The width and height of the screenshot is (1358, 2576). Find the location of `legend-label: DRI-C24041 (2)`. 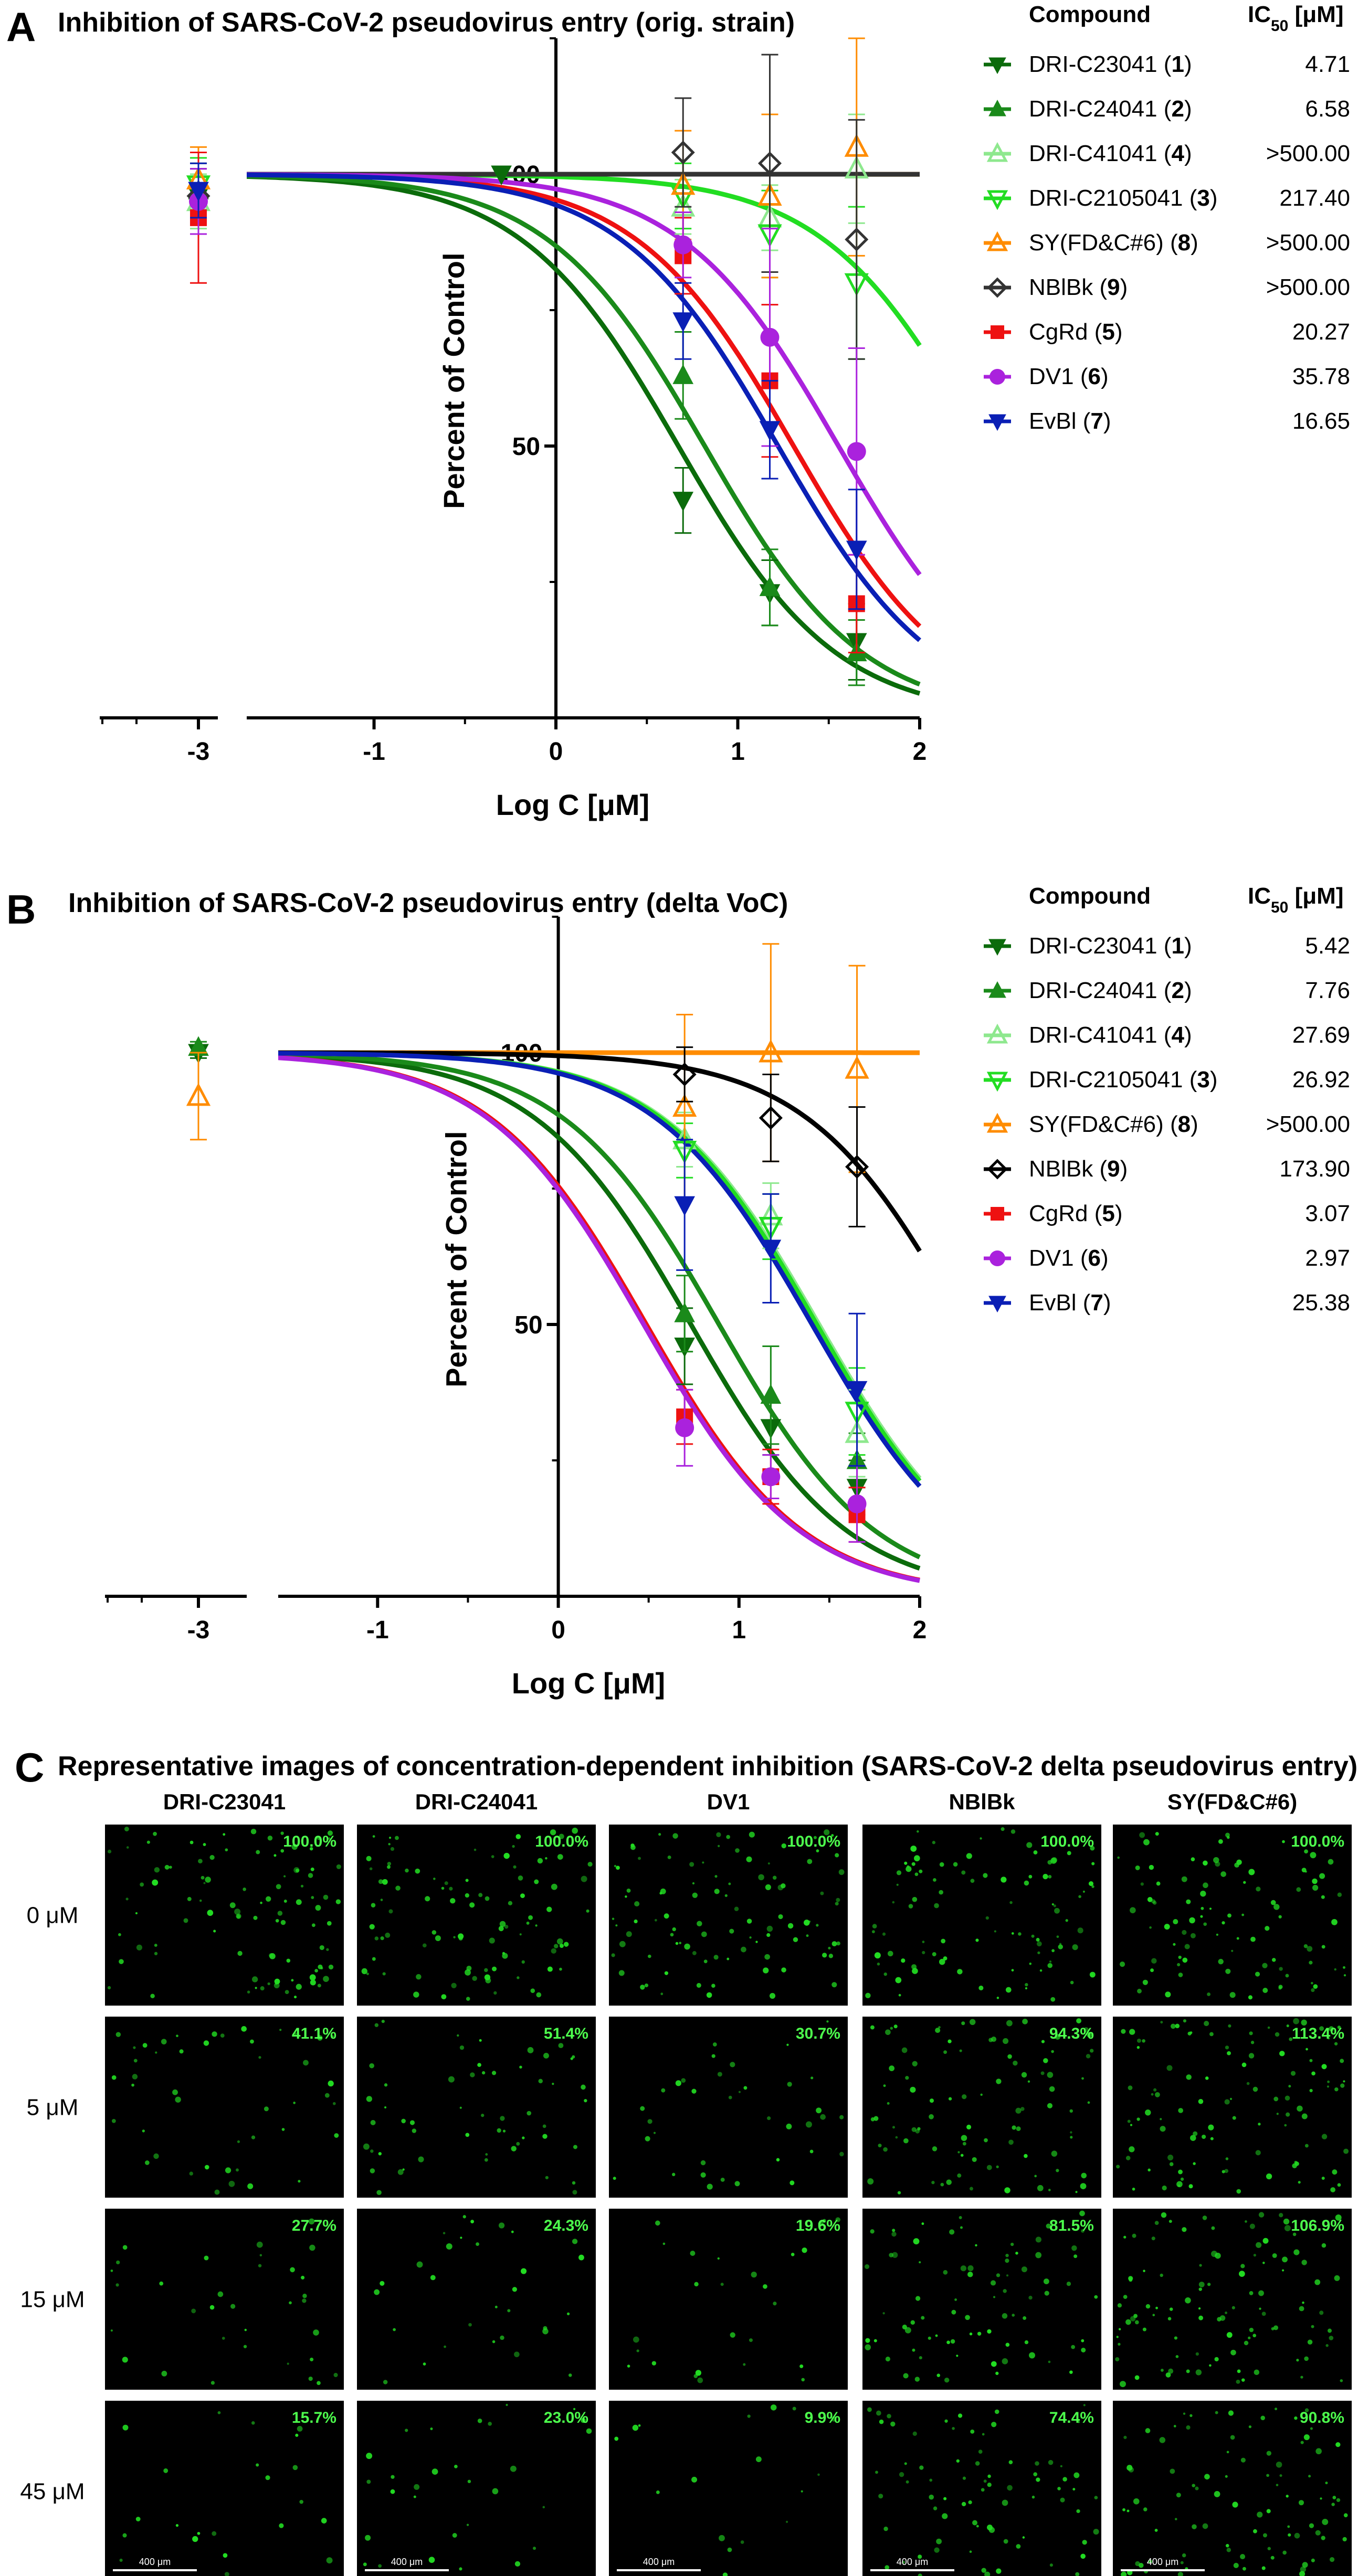

legend-label: DRI-C24041 (2) is located at coordinates (1110, 990).